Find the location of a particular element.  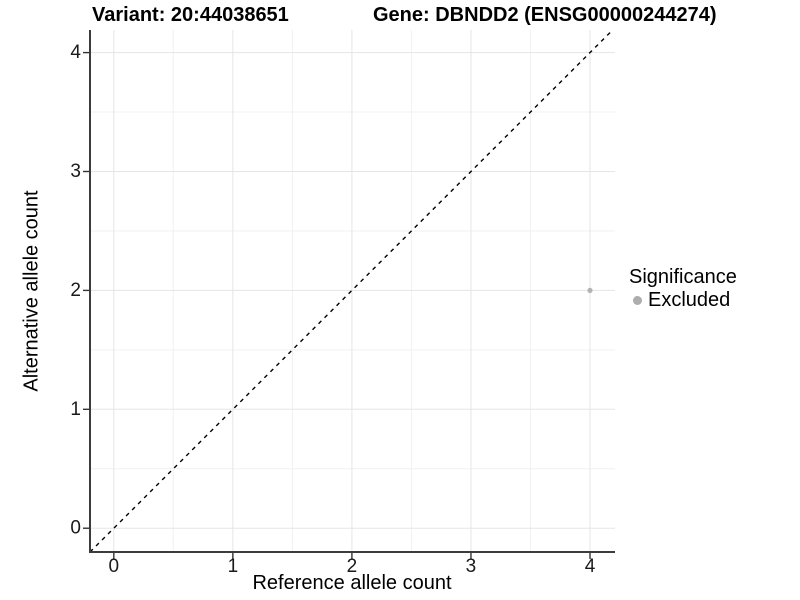

legend: Significance Excluded is located at coordinates (683, 289).